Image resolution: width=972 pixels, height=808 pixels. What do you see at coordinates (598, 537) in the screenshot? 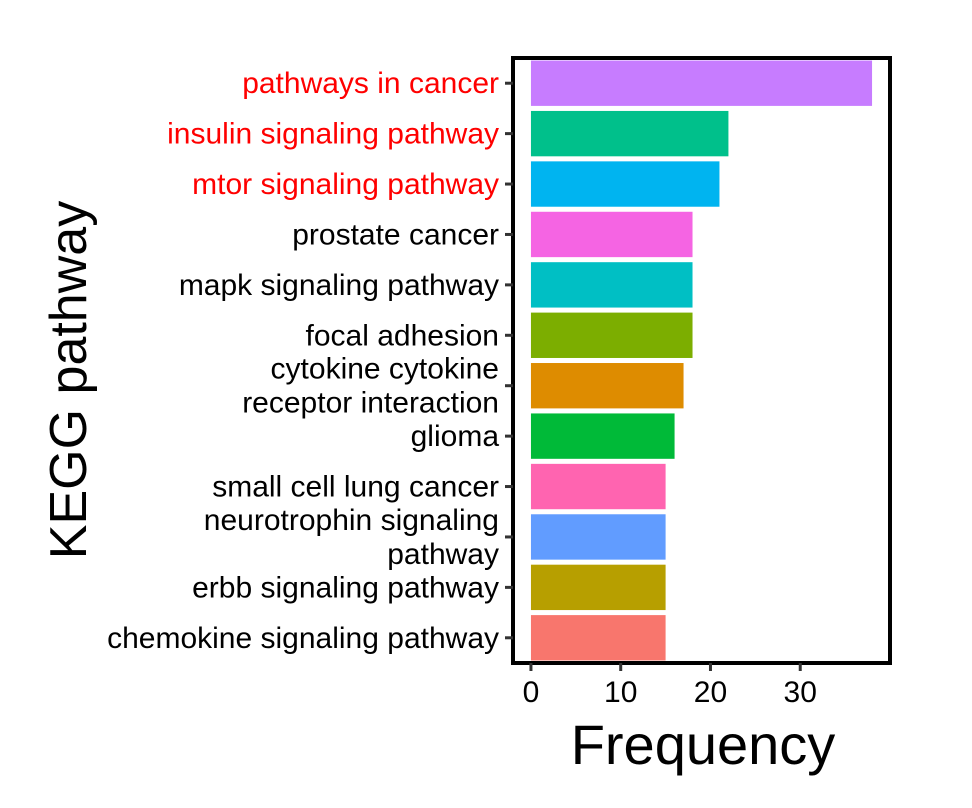
I see `bar-neurotrophin-signaling-pathway` at bounding box center [598, 537].